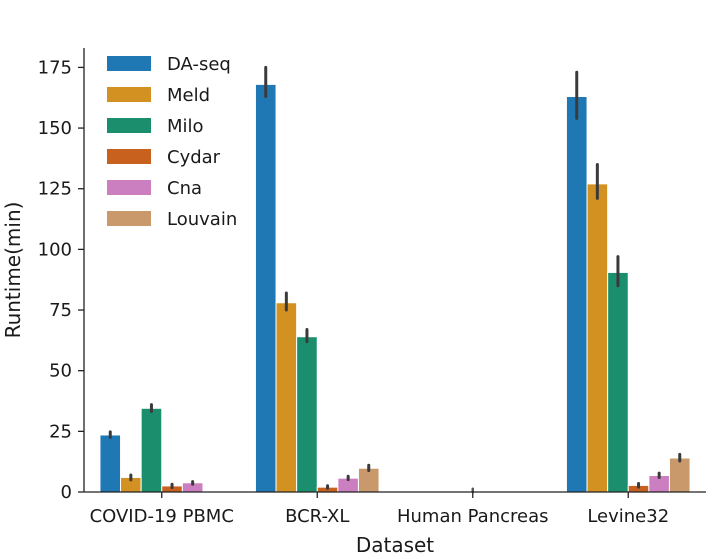 This screenshot has width=716, height=559. I want to click on legend-swatch-da-seq, so click(129, 63).